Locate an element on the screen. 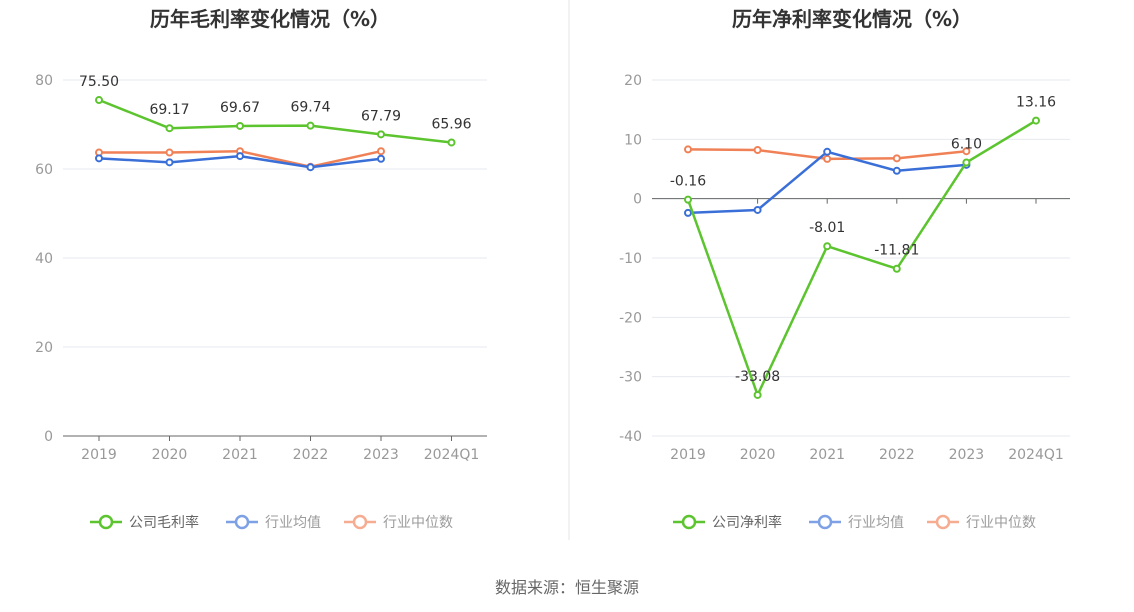  y-tick-label: 80 is located at coordinates (44, 81).